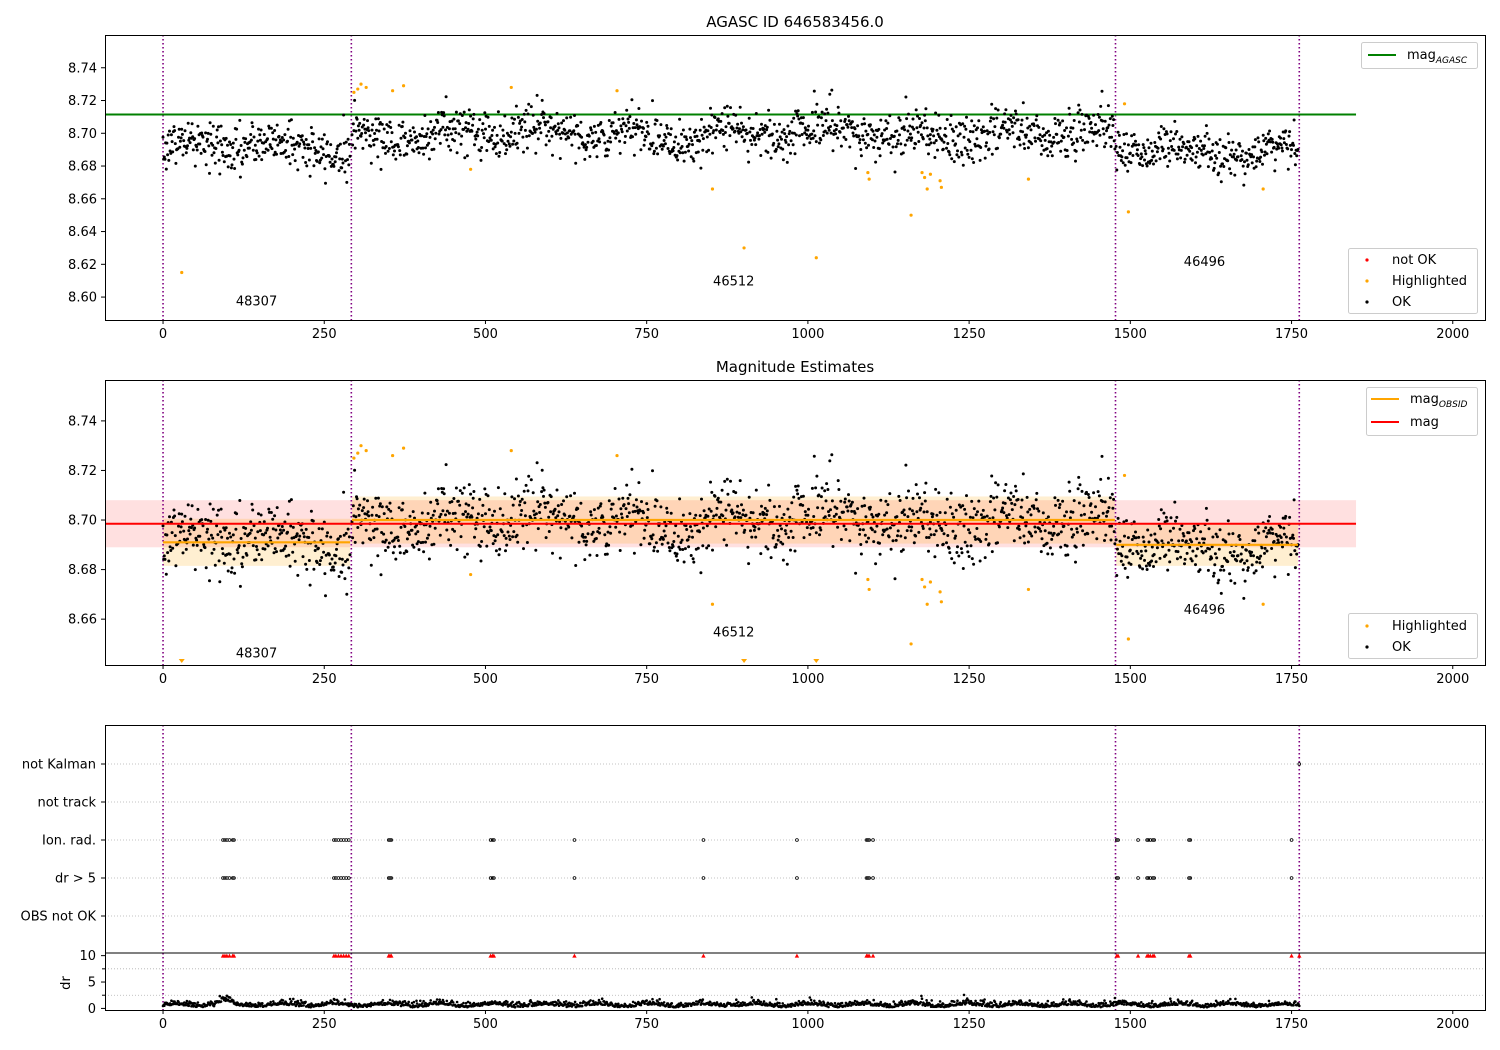 This screenshot has width=1500, height=1050. What do you see at coordinates (1130, 334) in the screenshot?
I see `x-tick-label: 1500` at bounding box center [1130, 334].